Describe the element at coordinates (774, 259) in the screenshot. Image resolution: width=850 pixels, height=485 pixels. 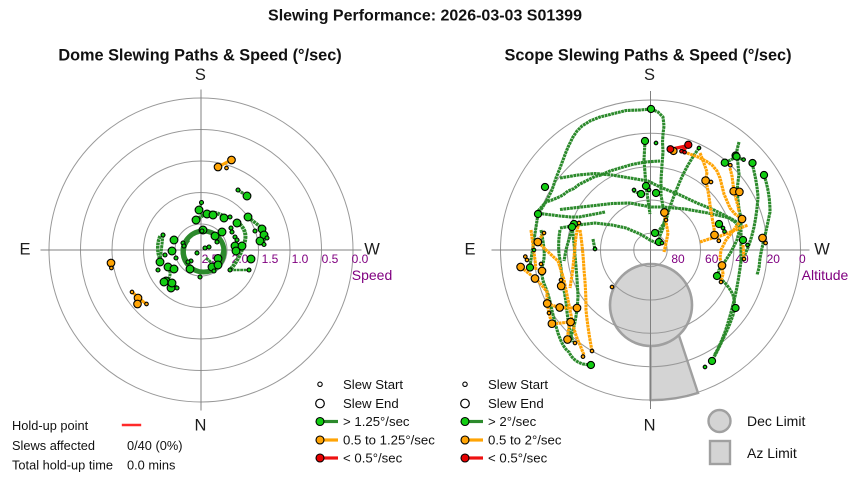
I see `svg-text: 20` at that location.